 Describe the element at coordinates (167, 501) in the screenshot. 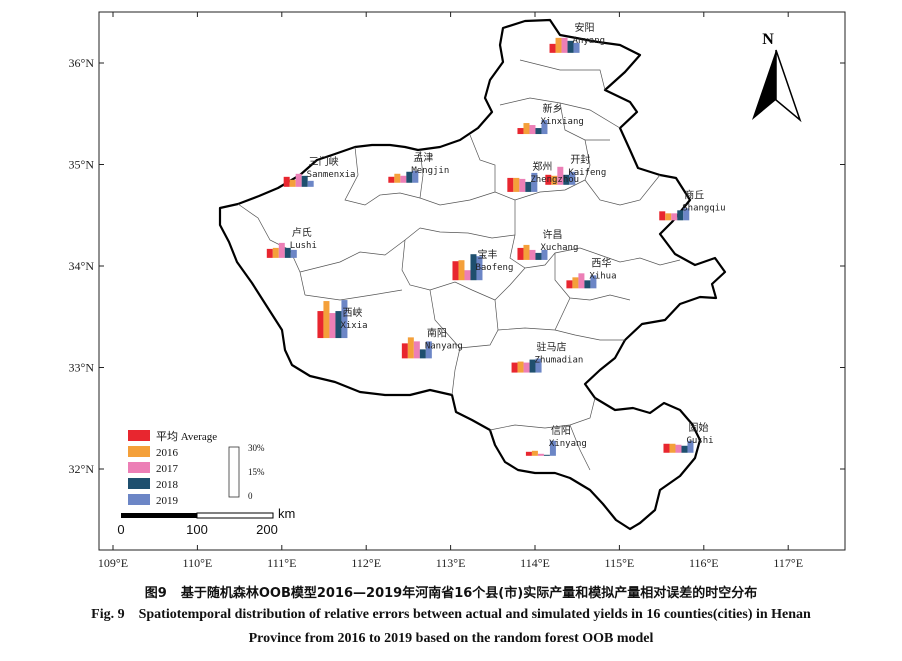

I see `legend-label: 2019` at that location.